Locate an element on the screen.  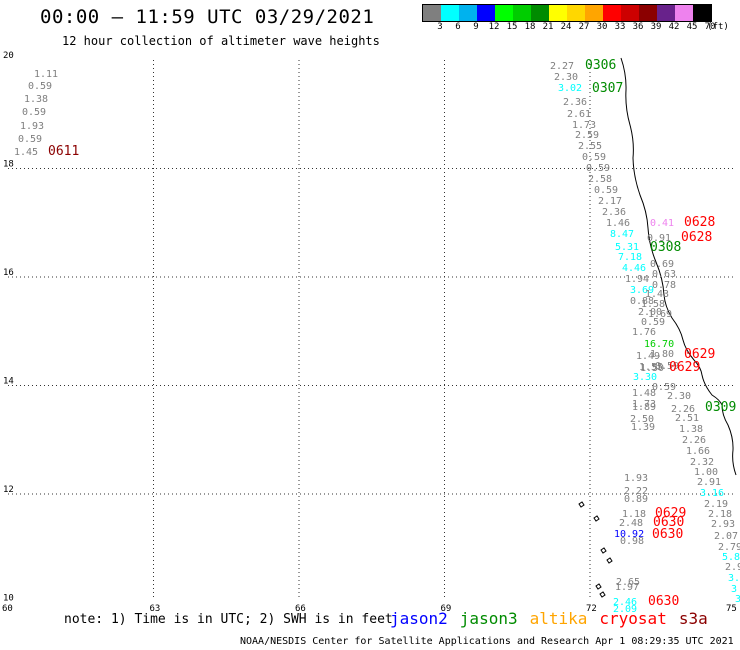
colorbar-label: 39 is located at coordinates (656, 27).